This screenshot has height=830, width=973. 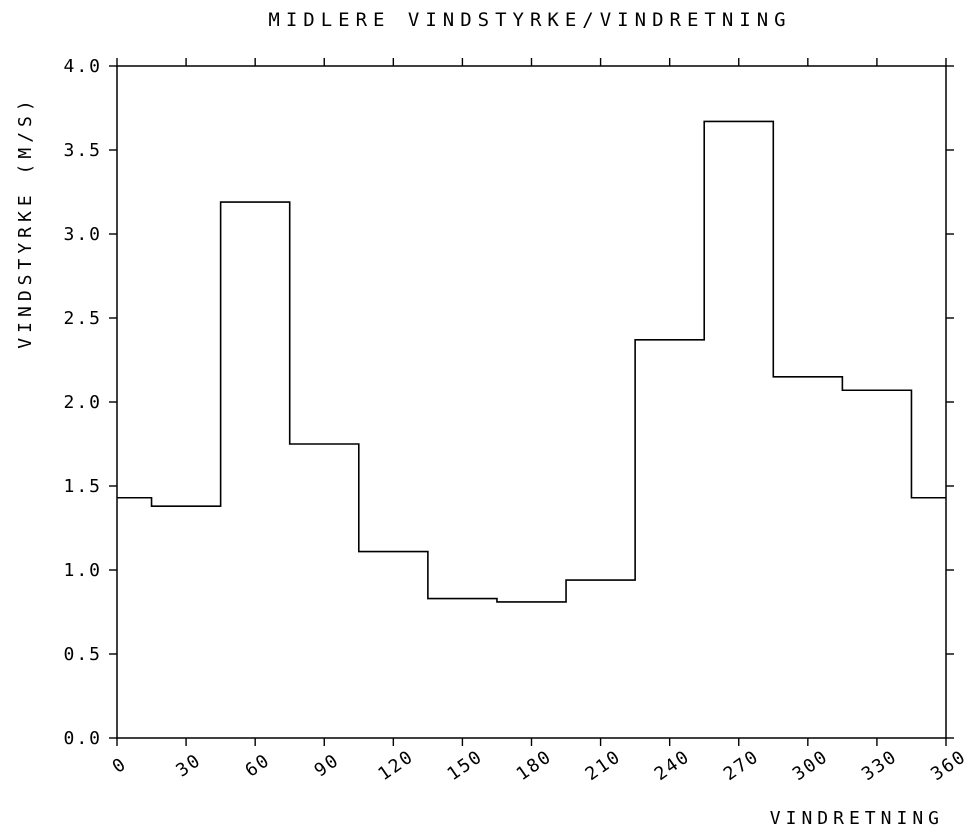 I want to click on x-tick-label: 300, so click(x=811, y=765).